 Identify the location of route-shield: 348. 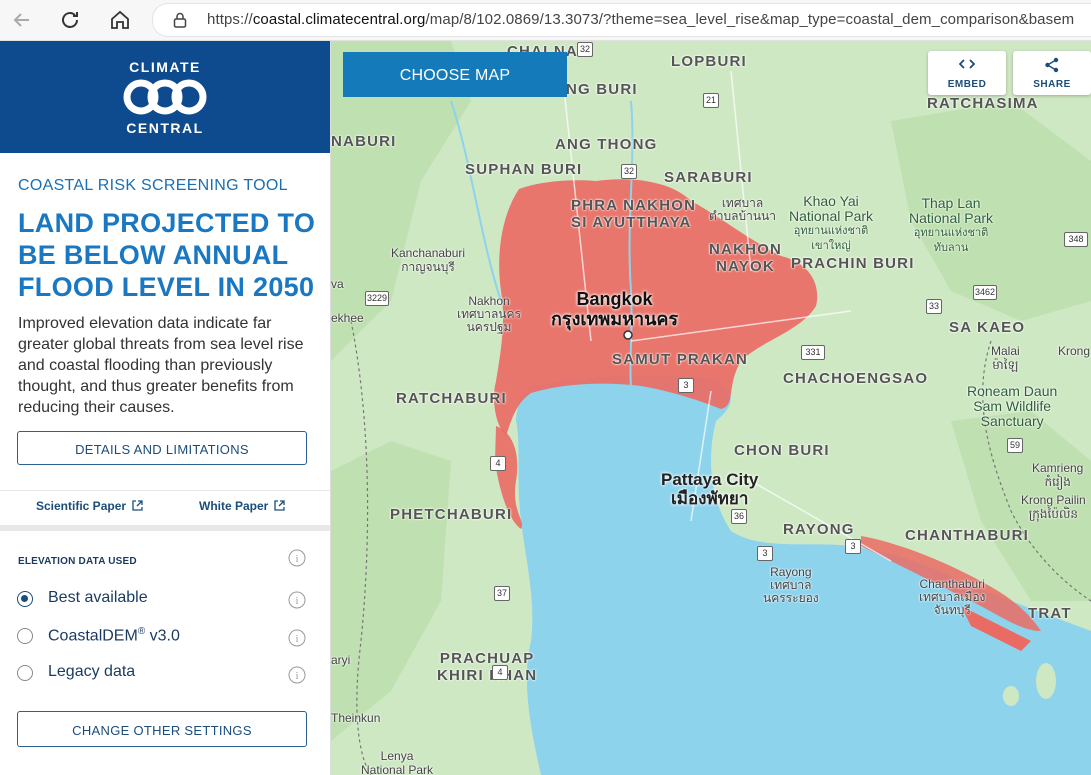
(1076, 239).